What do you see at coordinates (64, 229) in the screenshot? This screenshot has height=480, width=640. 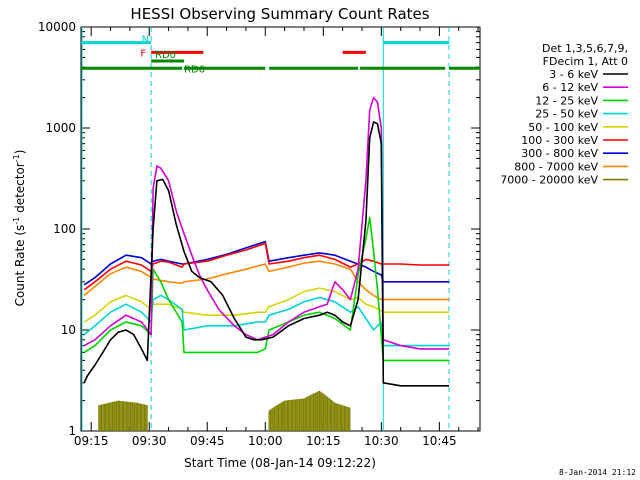 I see `y-tick-label: 100` at bounding box center [64, 229].